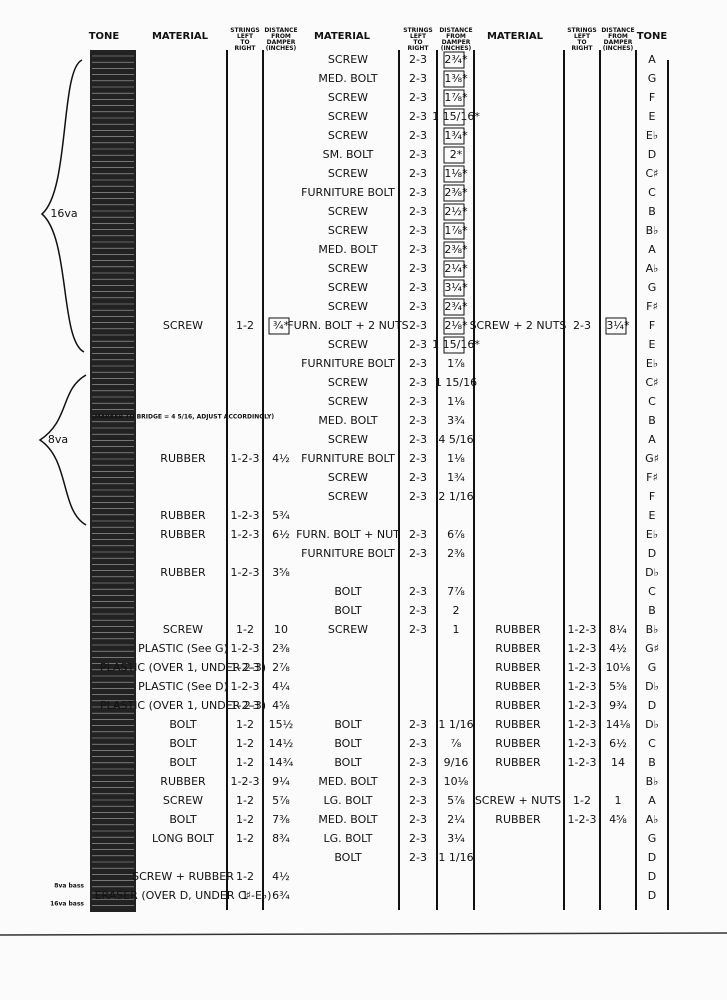 This screenshot has height=1000, width=727. What do you see at coordinates (518, 800) in the screenshot?
I see `material: SCREW + NUTS` at bounding box center [518, 800].